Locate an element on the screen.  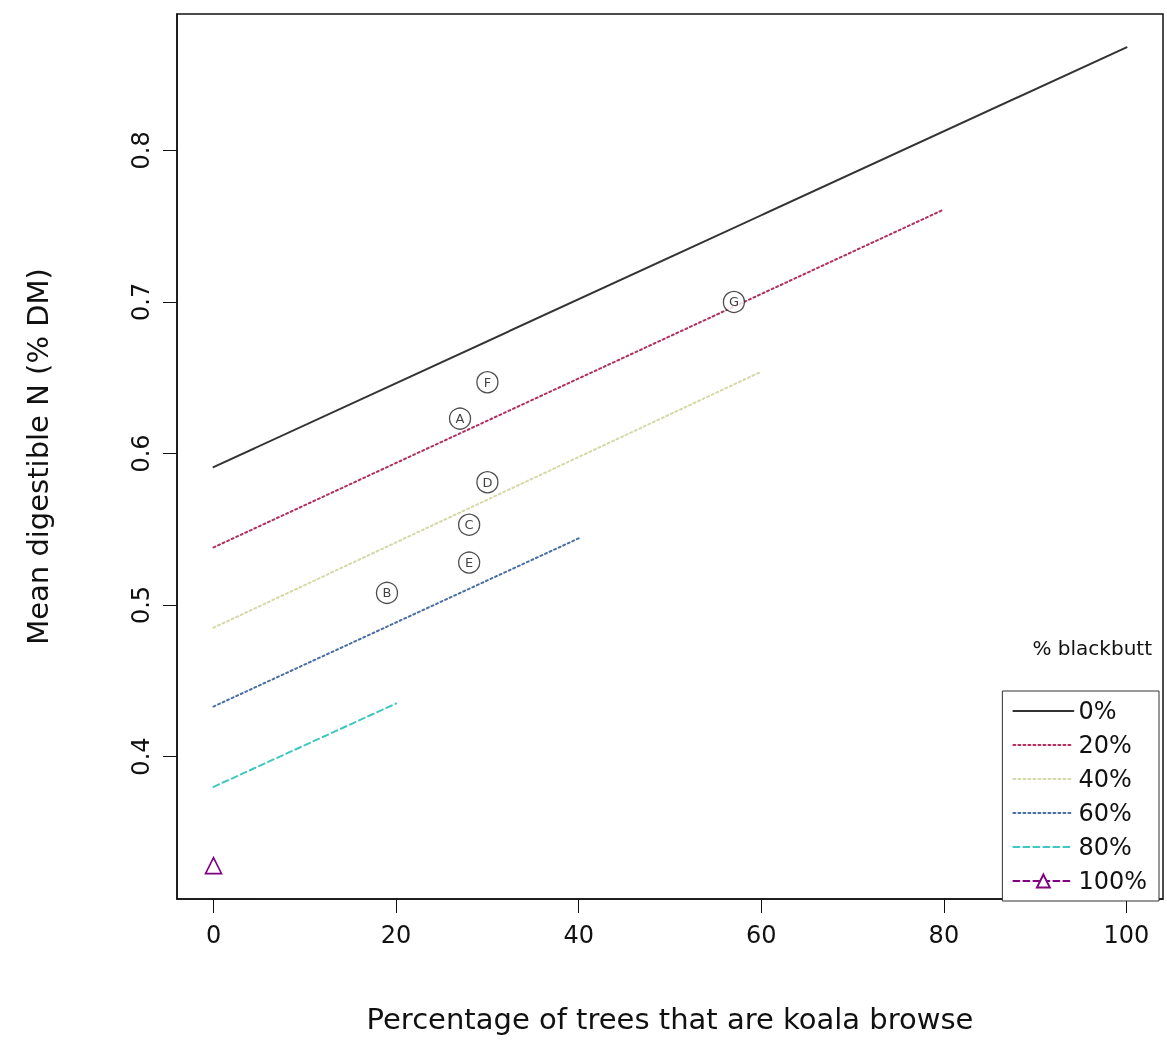
legend-label: 80% is located at coordinates (1105, 847).